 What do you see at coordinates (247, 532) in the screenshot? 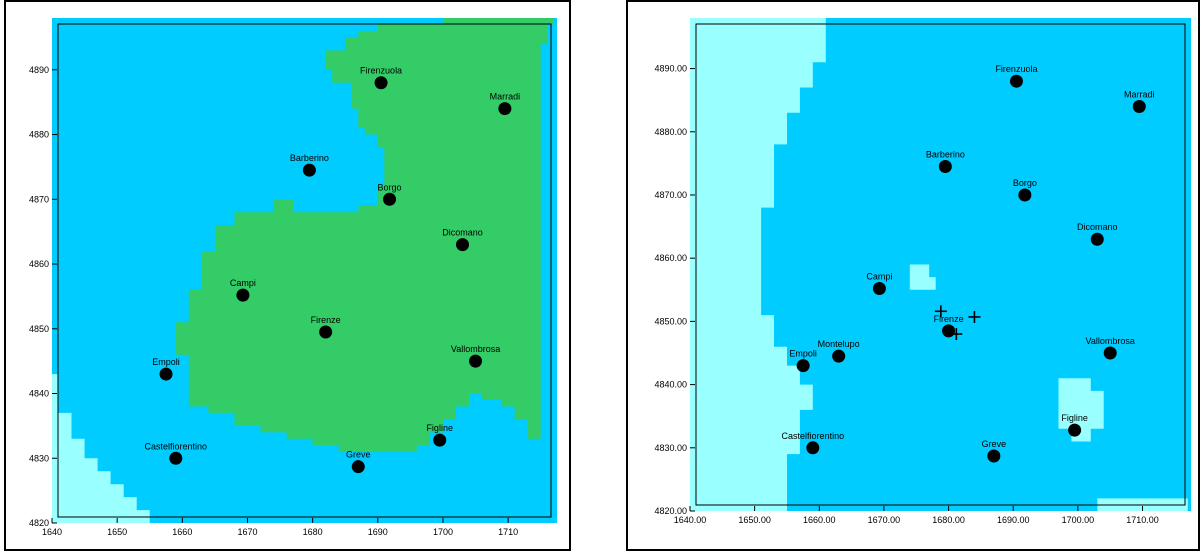
I see `x-tick-label: 1670` at bounding box center [247, 532].